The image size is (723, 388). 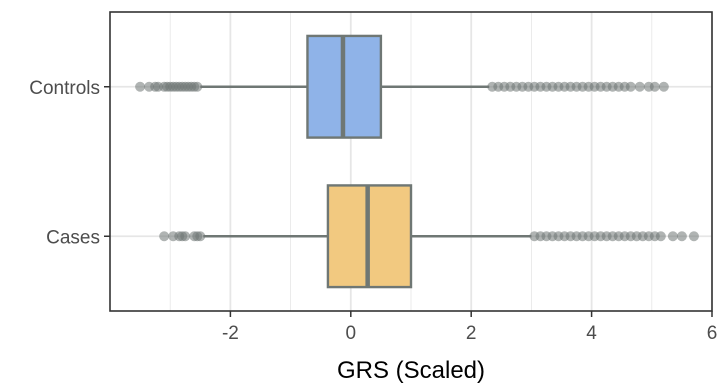 I want to click on boxes, so click(x=359, y=161).